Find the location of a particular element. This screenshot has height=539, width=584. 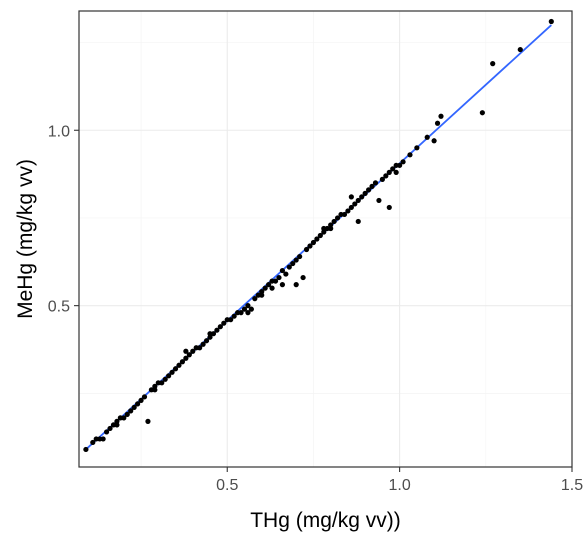

x-tick-label: 0.5 is located at coordinates (227, 485).